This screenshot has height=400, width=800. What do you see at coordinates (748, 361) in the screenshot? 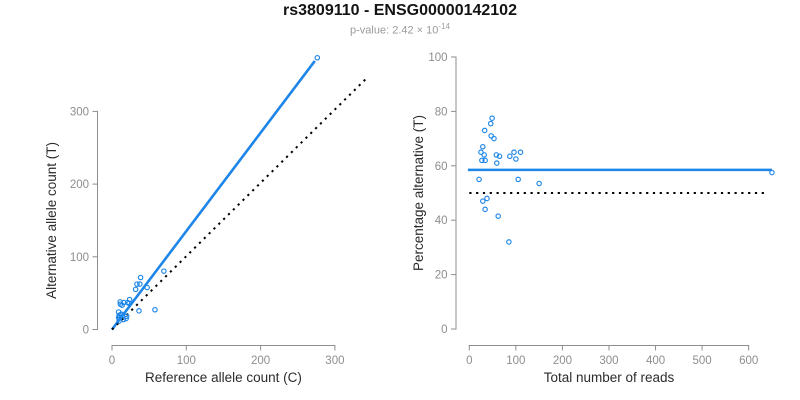
I see `x-tick-label: 600` at bounding box center [748, 361].